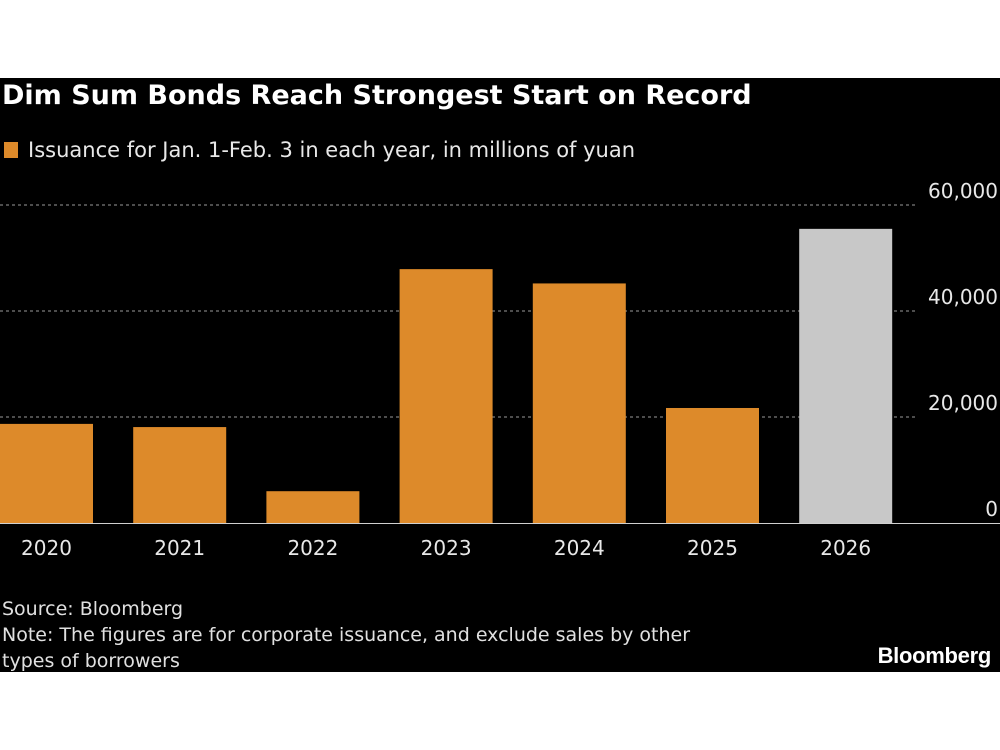 Image resolution: width=1000 pixels, height=750 pixels. What do you see at coordinates (934, 655) in the screenshot?
I see `bloomberg-logo: Bloomberg` at bounding box center [934, 655].